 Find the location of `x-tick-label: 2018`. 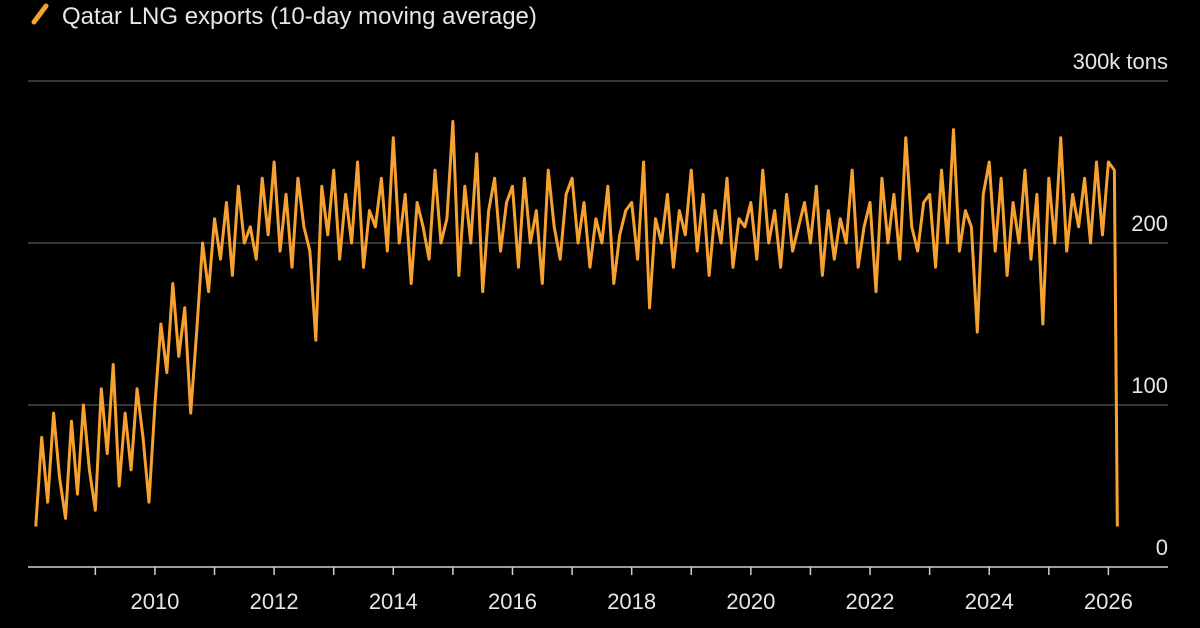

x-tick-label: 2018 is located at coordinates (631, 601).